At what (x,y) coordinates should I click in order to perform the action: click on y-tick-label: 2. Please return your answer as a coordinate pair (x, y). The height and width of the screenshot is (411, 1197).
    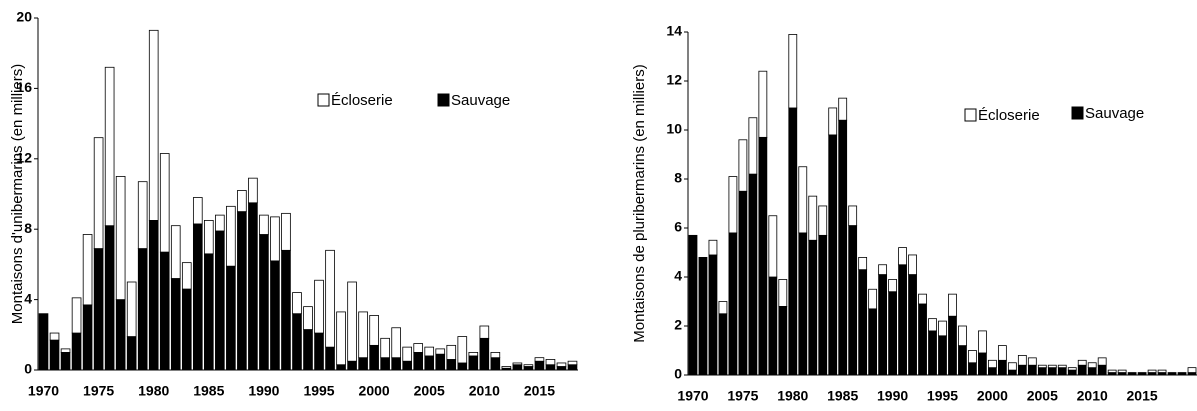
    Looking at the image, I should click on (678, 325).